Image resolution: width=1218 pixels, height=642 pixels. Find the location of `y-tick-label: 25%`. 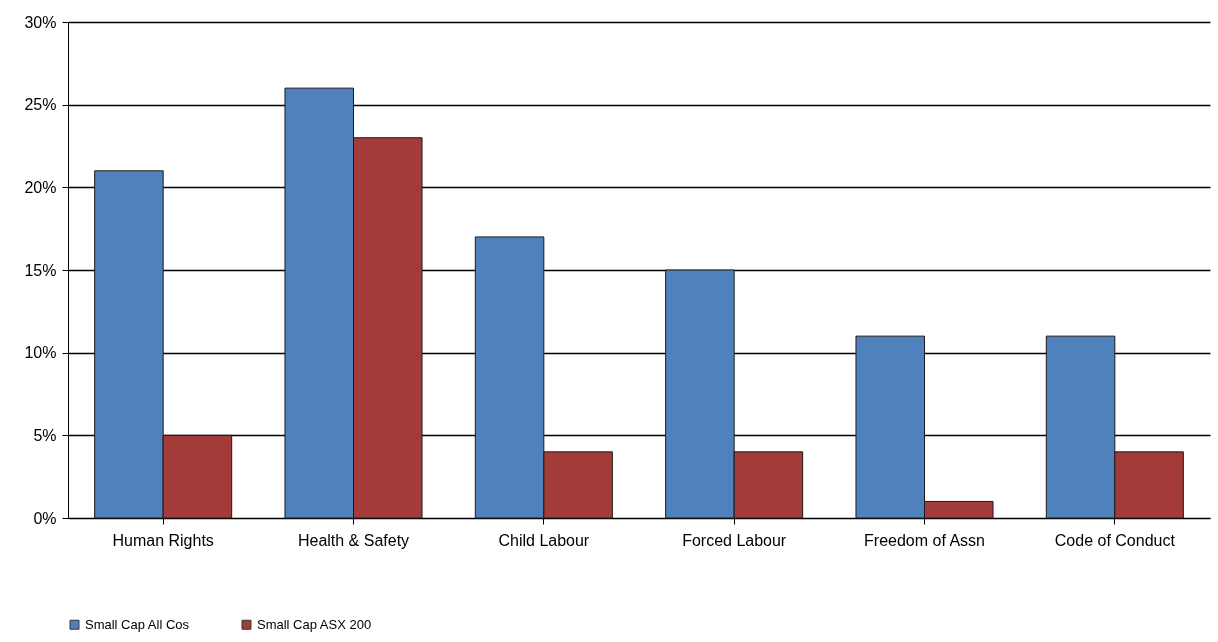

y-tick-label: 25% is located at coordinates (40, 105).